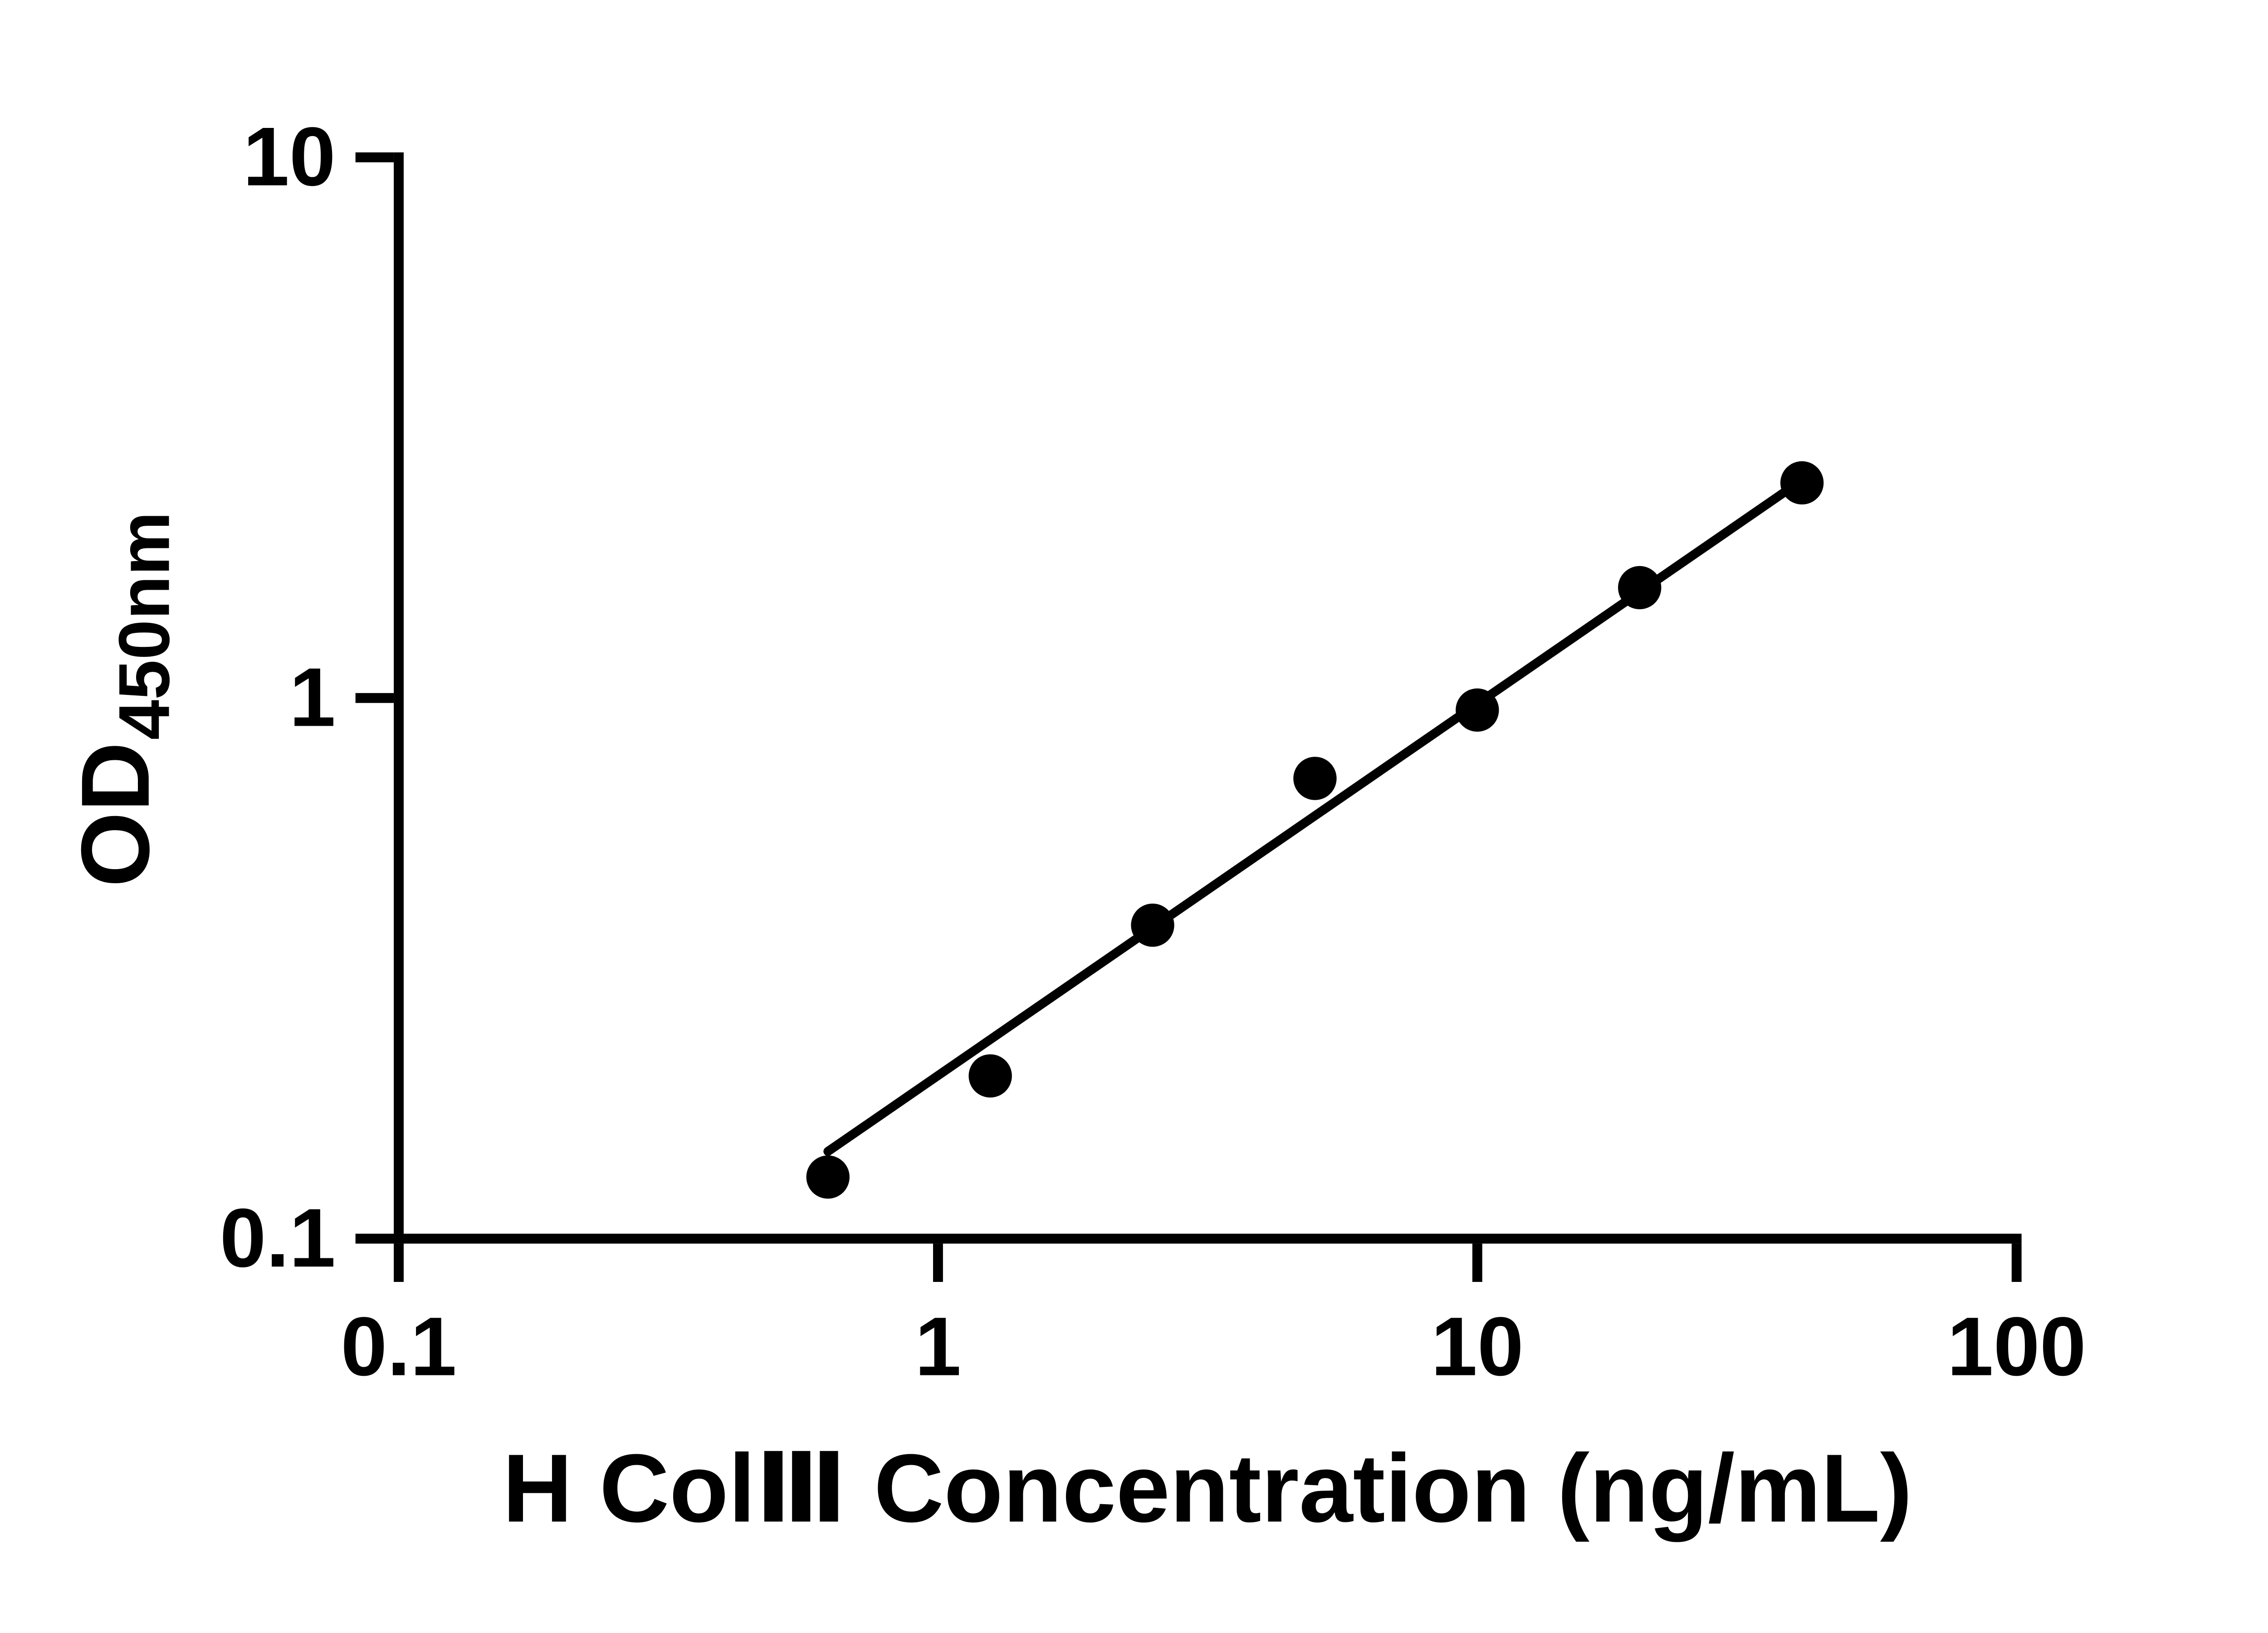  What do you see at coordinates (144, 626) in the screenshot?
I see `y-axis-title-subscript: 450nm` at bounding box center [144, 626].